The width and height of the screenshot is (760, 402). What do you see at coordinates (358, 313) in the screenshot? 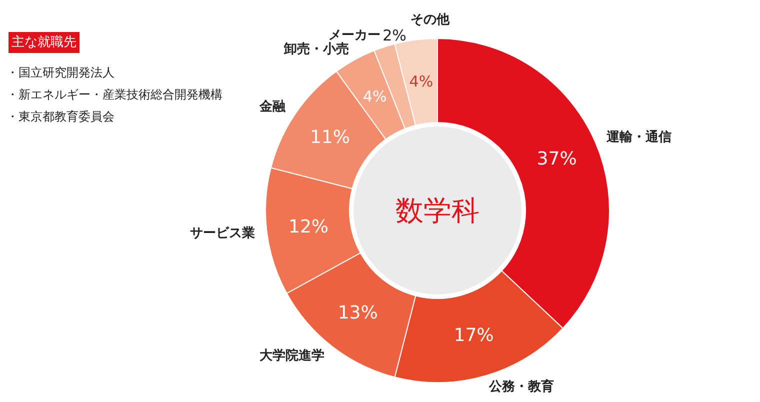
I see `data-label: 13%` at bounding box center [358, 313].